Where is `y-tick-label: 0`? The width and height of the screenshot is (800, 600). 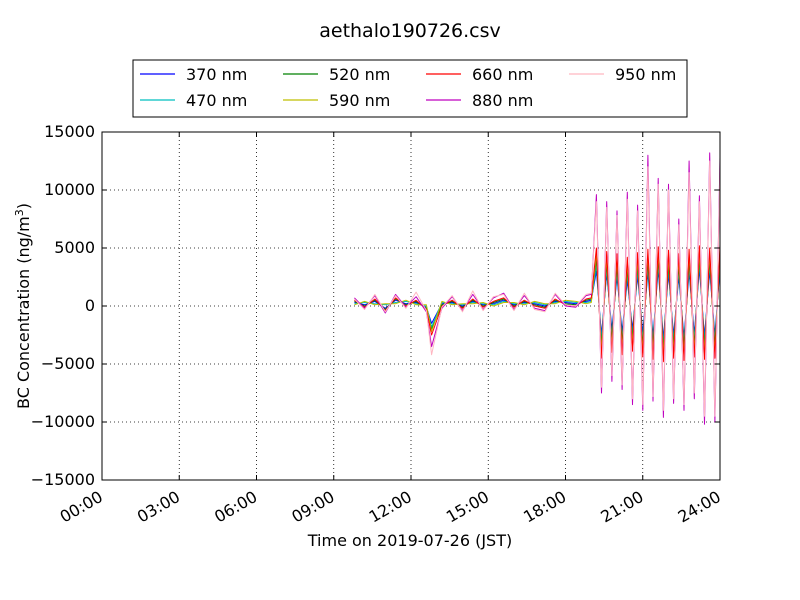 y-tick-label: 0 is located at coordinates (90, 305).